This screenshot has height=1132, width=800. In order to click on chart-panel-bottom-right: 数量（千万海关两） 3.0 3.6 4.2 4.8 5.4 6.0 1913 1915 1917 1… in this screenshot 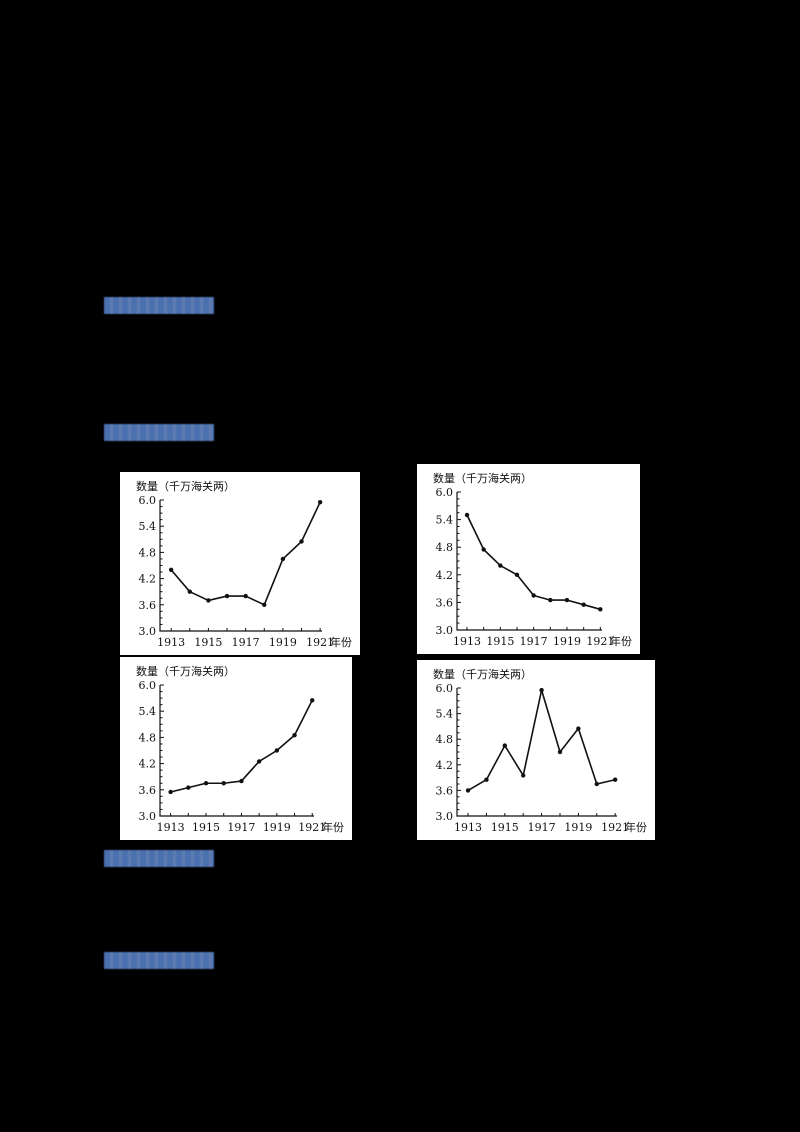, I will do `click(536, 750)`.